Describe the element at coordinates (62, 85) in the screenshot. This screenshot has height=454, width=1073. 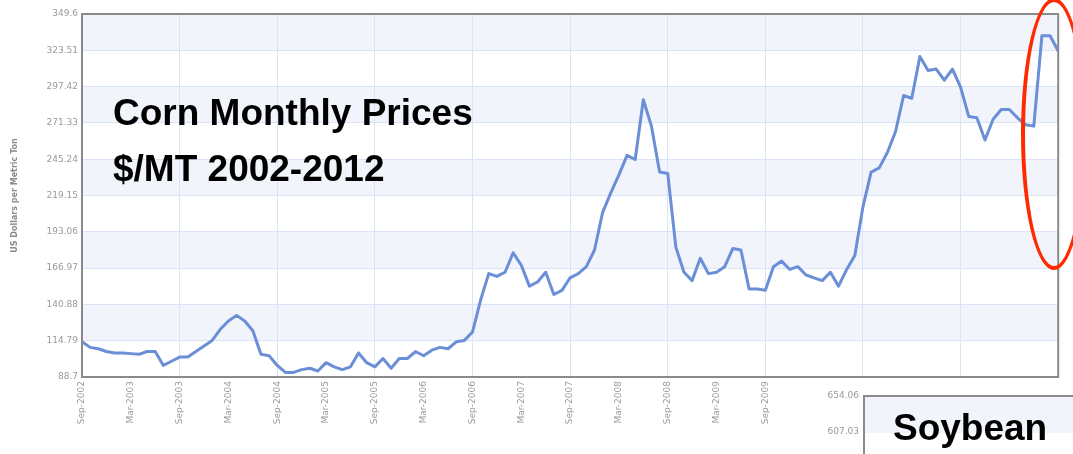
I see `y-tick-label: 297.42` at that location.